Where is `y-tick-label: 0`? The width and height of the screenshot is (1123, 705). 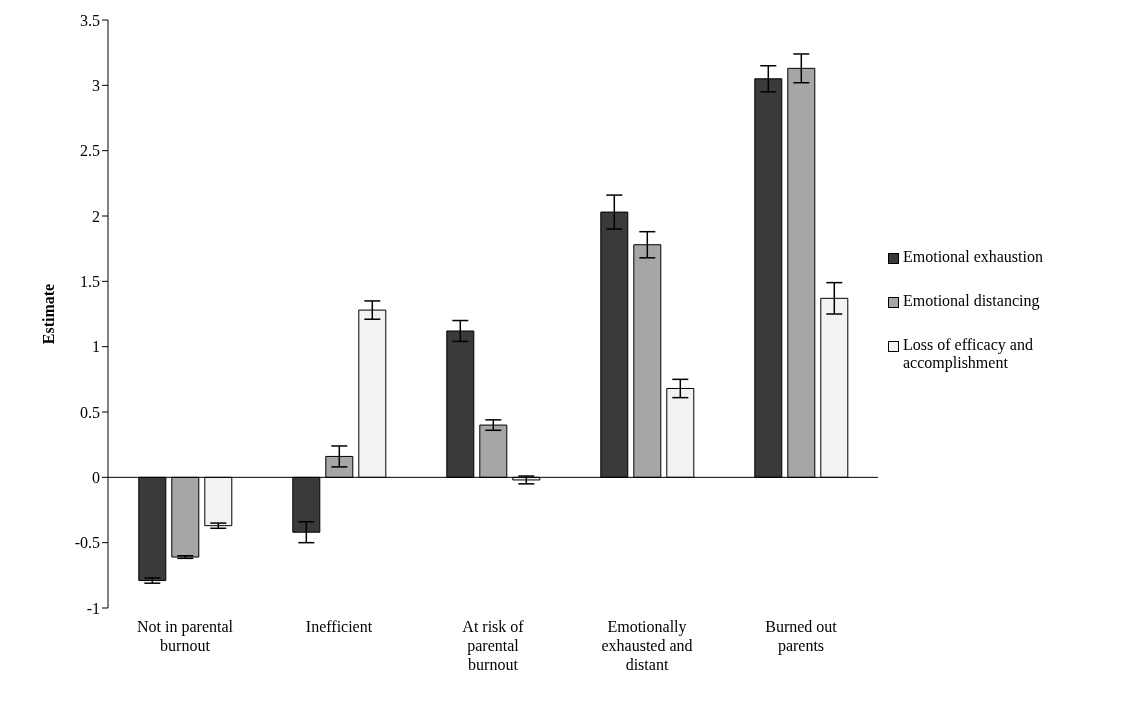
y-tick-label: 0 is located at coordinates (96, 478).